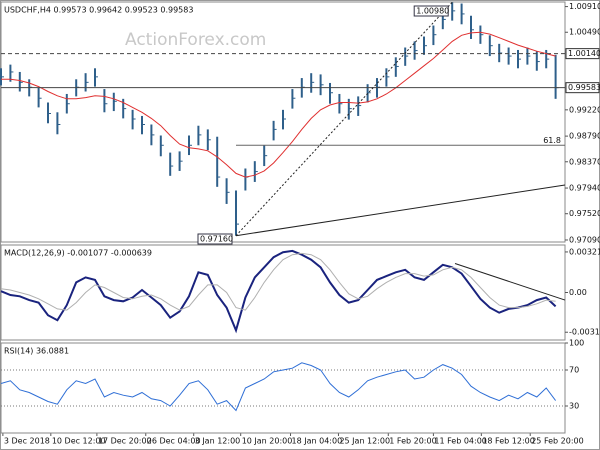 This screenshot has height=450, width=600. What do you see at coordinates (508, 441) in the screenshot?
I see `x-tick-label: 18 Feb 12:00` at bounding box center [508, 441].